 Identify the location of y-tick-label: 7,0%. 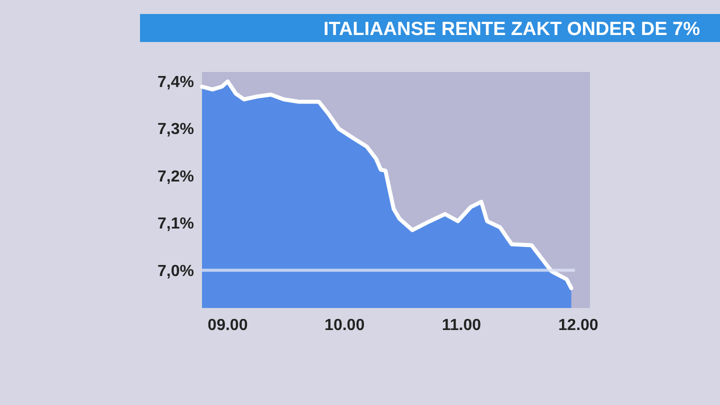
(176, 271).